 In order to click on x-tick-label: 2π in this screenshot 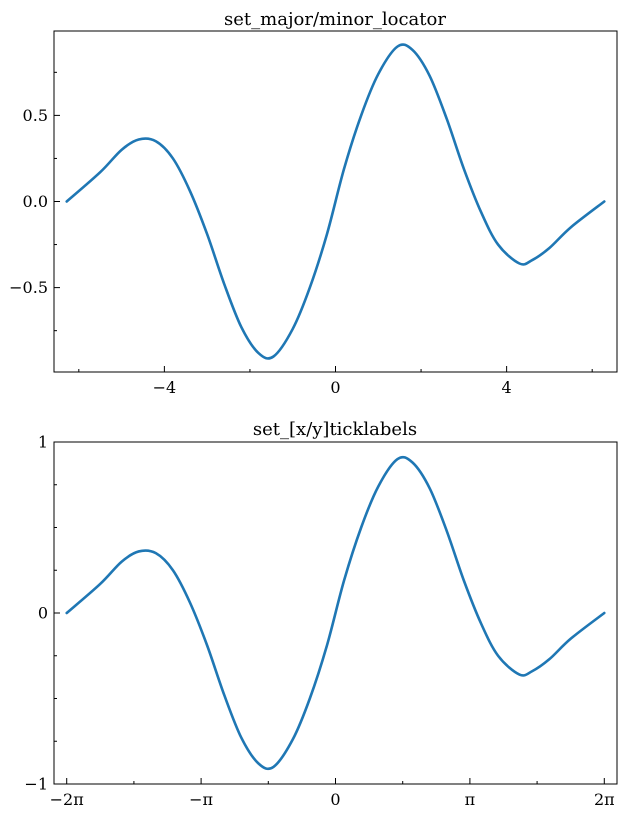, I will do `click(604, 799)`.